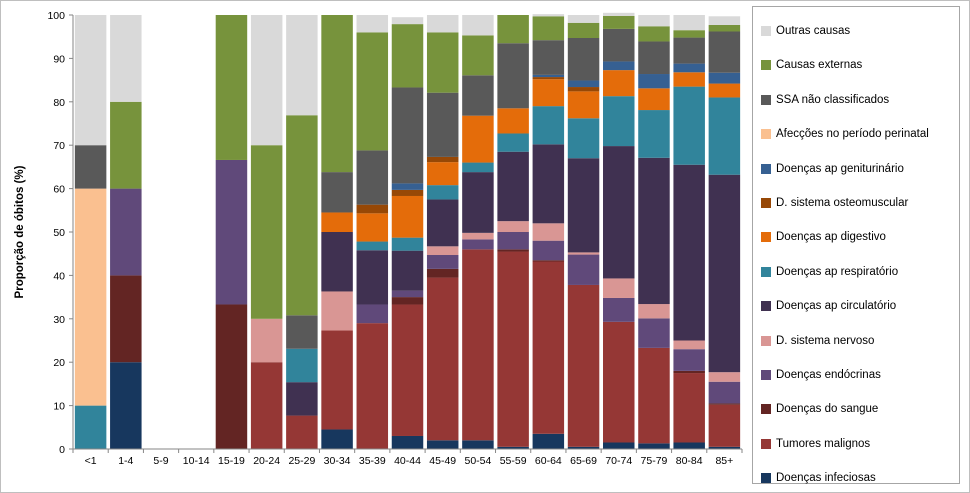 The image size is (970, 493). I want to click on x-tick-label: 80-84, so click(689, 461).